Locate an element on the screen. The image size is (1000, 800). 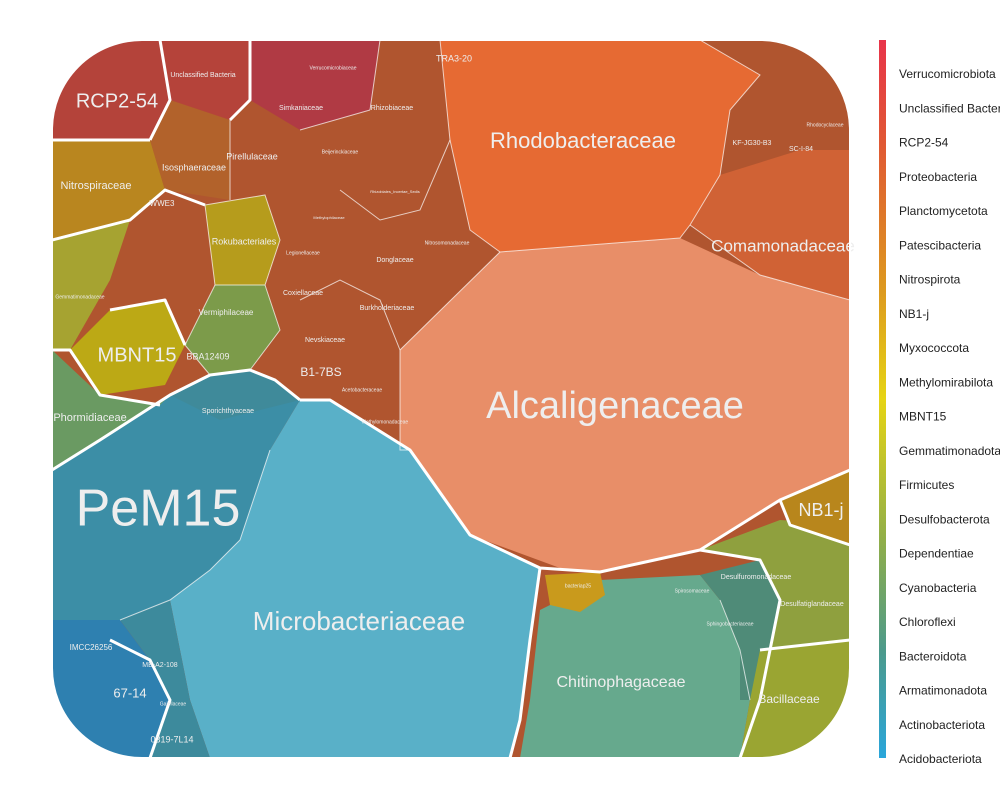
label-simkaniaceae: Simkaniaceae is located at coordinates (301, 108).